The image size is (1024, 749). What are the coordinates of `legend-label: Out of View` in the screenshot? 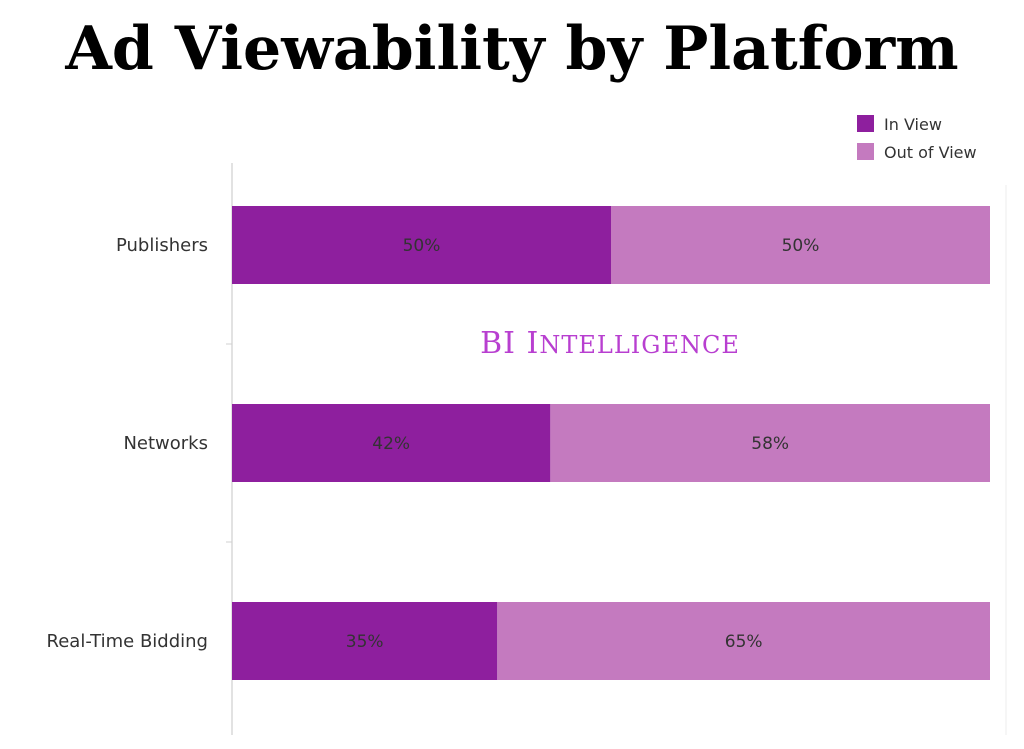 It's located at (930, 152).